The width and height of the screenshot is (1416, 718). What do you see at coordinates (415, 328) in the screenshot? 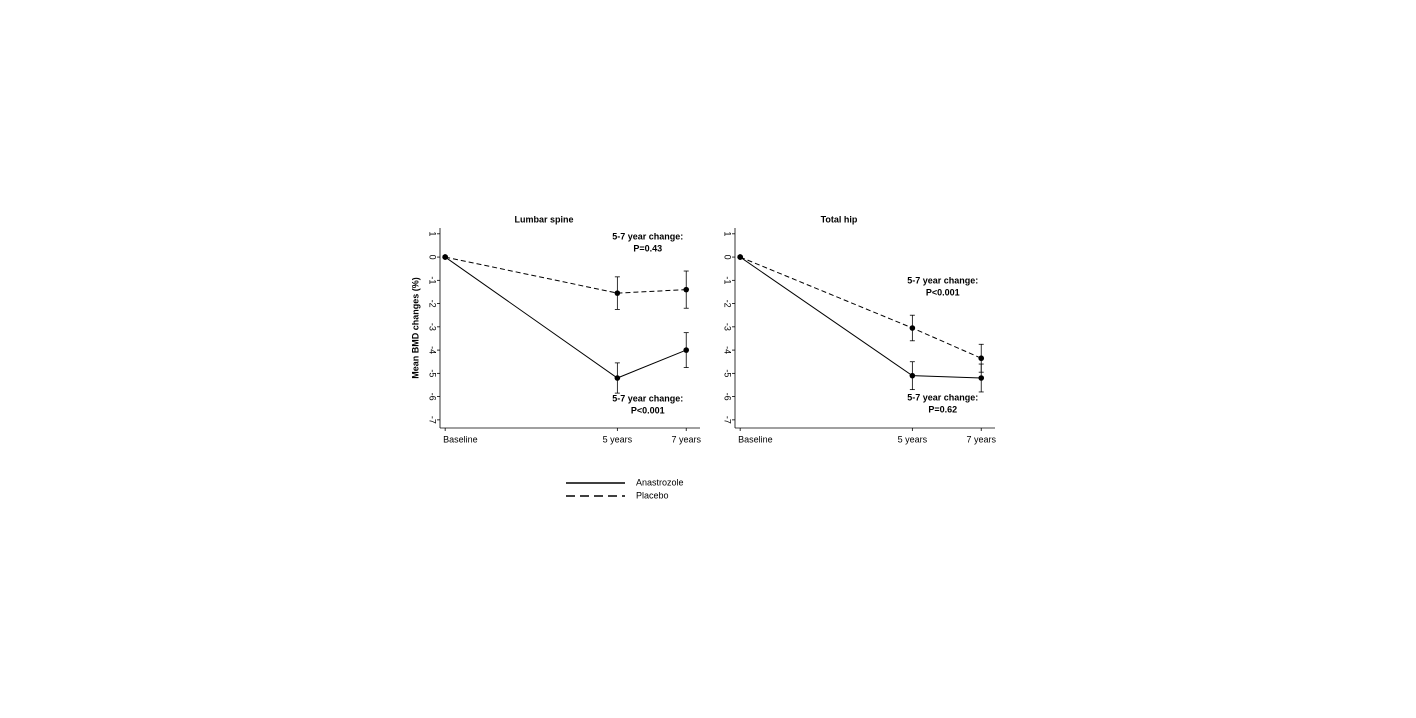
I see `y-axis-label: Mean BMD changes (%)` at bounding box center [415, 328].